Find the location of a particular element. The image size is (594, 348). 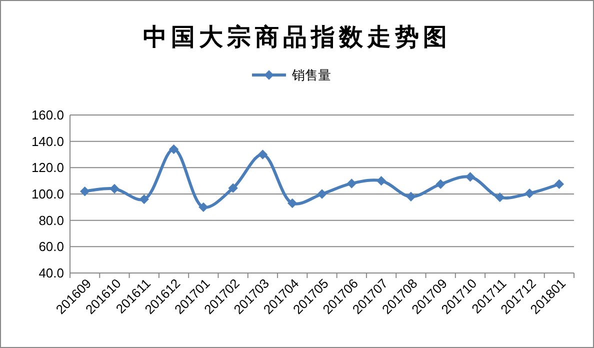

chart-title: 中国大宗商品指数走势图 is located at coordinates (297, 36).